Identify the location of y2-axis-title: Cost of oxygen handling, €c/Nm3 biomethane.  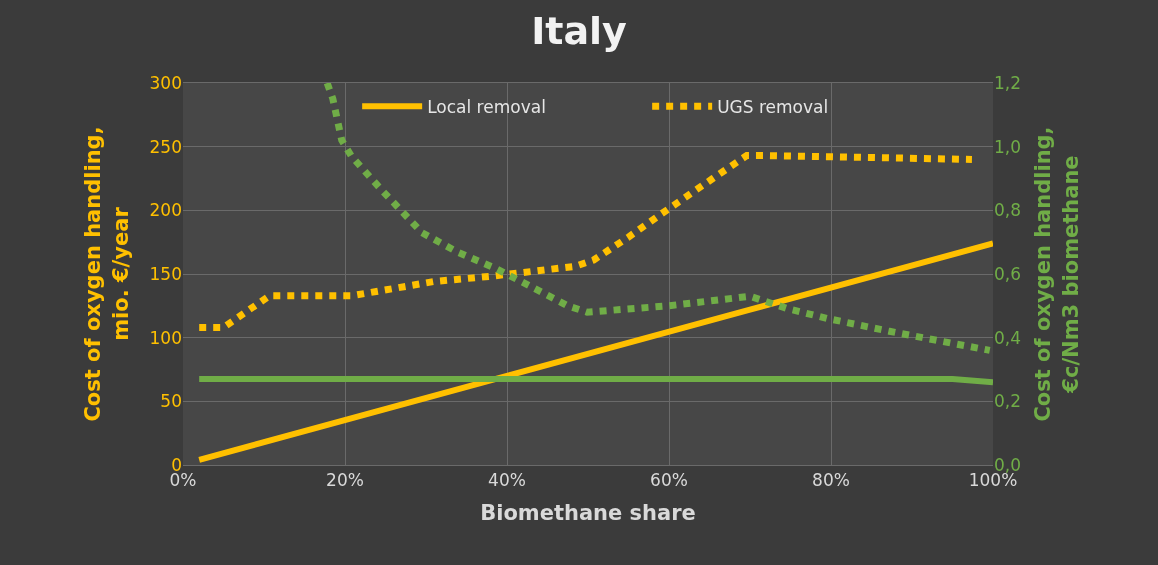
(1057, 274).